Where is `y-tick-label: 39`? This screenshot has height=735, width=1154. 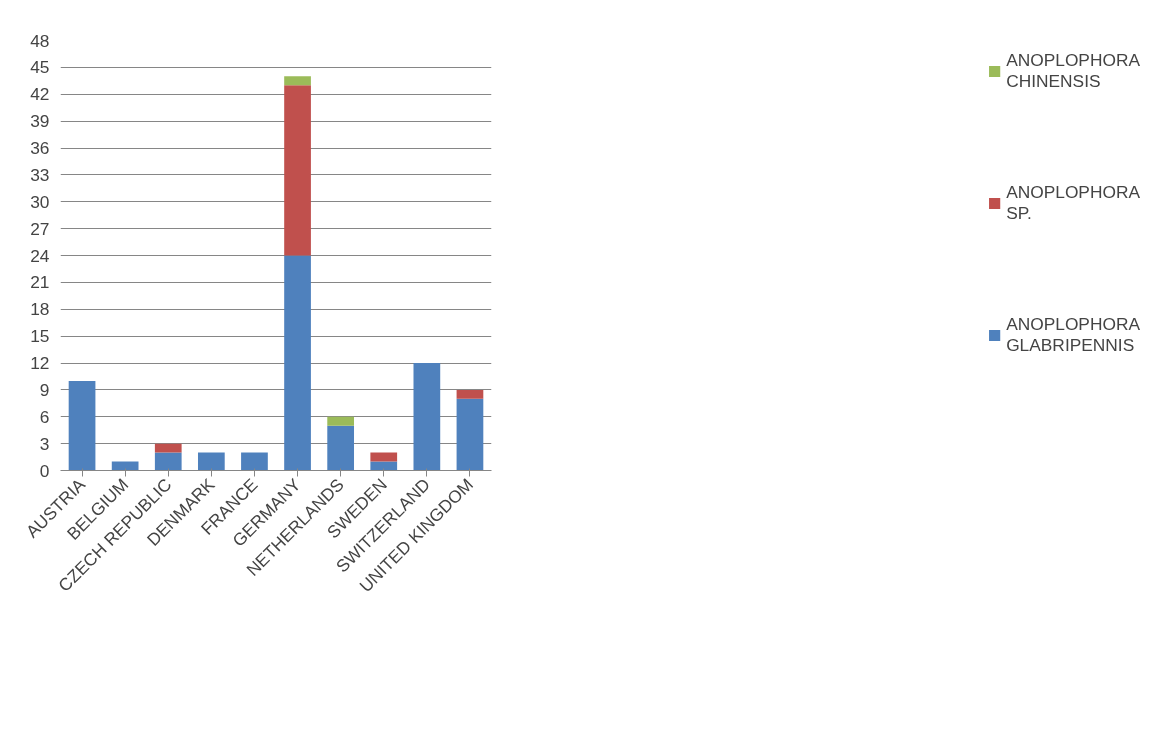 y-tick-label: 39 is located at coordinates (40, 121).